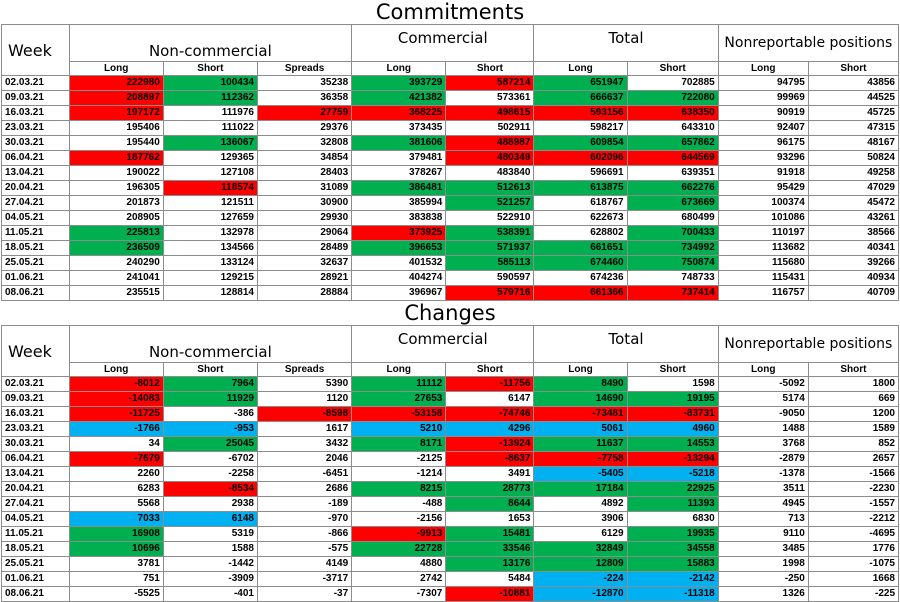 The width and height of the screenshot is (900, 602). I want to click on value-cell: -83731, so click(672, 414).